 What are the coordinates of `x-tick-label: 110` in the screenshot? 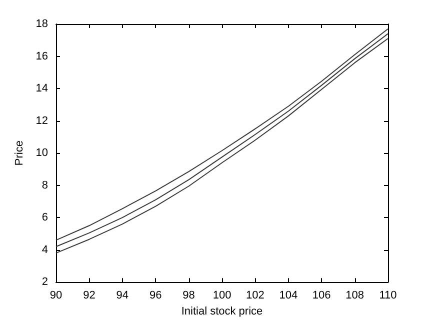 It's located at (388, 296).